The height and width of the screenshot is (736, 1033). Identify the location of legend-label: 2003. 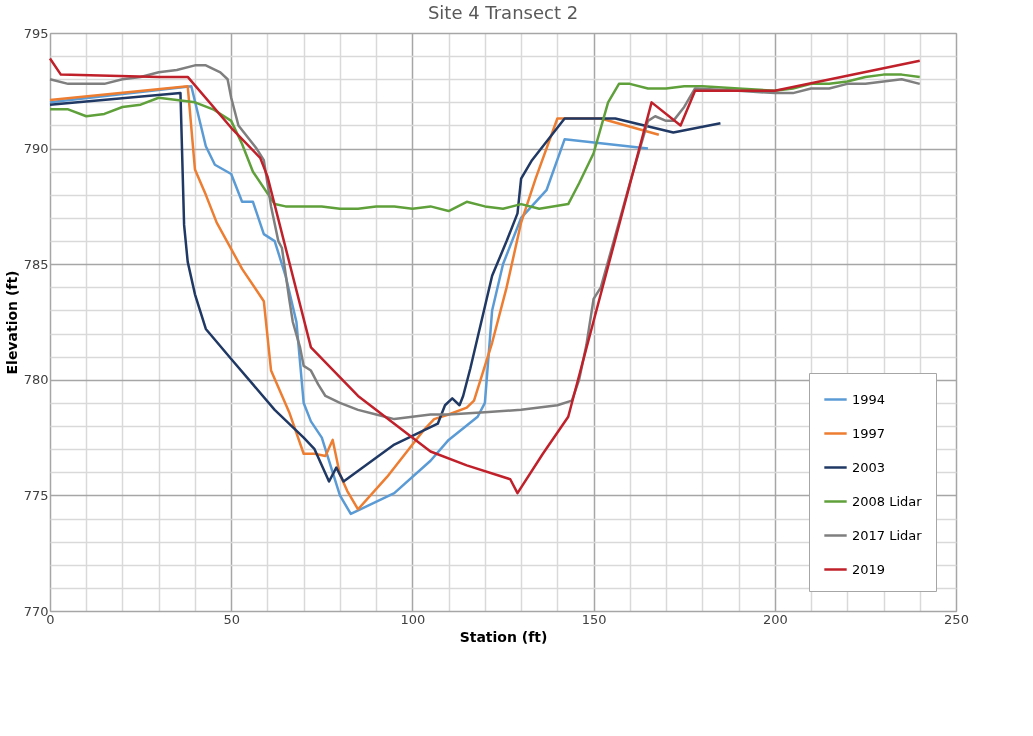
(869, 467).